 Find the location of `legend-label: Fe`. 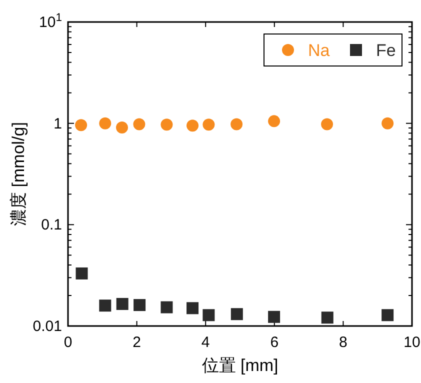

legend-label: Fe is located at coordinates (386, 50).